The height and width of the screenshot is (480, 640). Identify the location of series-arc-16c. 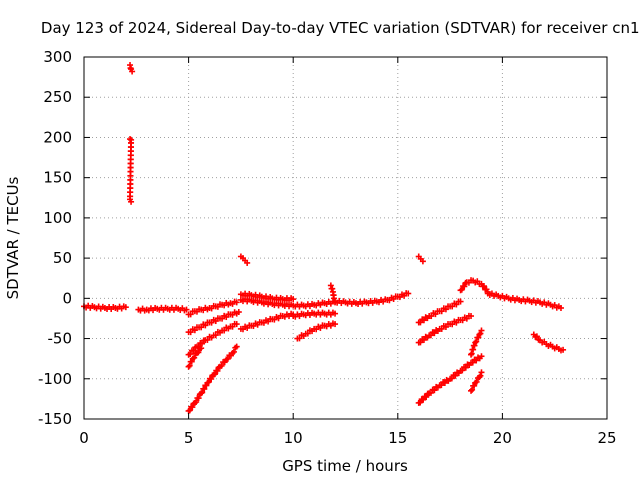
(450, 379).